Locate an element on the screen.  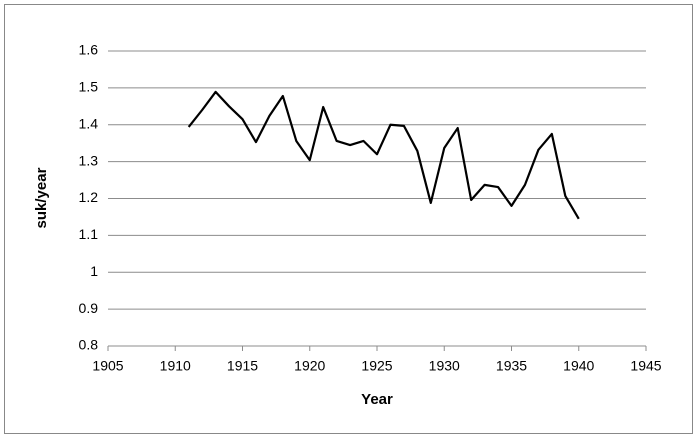
y-tick-label: 1.2 is located at coordinates (89, 197).